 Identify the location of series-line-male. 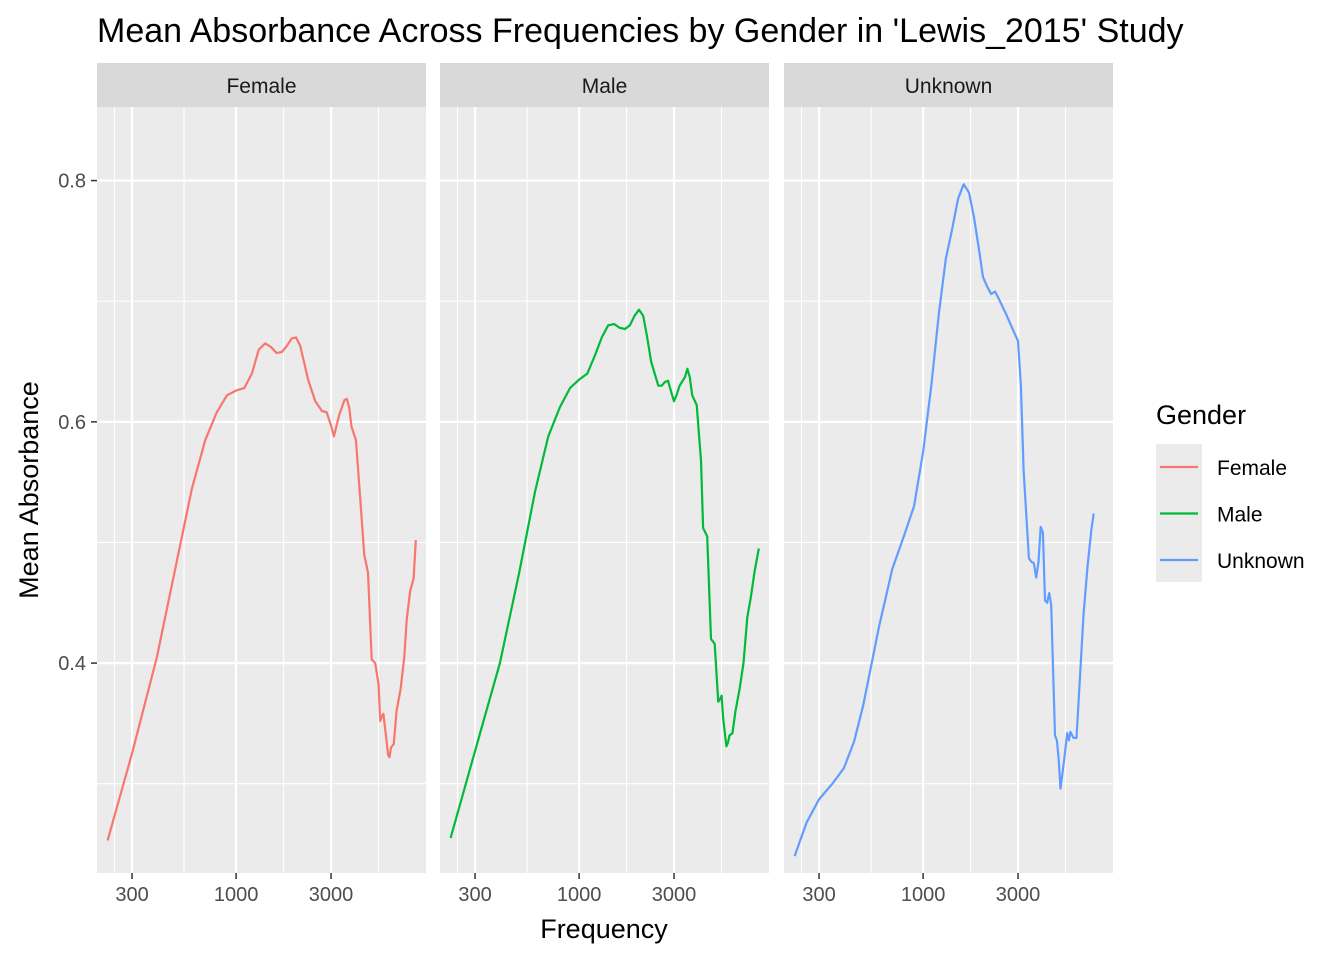
(604, 573).